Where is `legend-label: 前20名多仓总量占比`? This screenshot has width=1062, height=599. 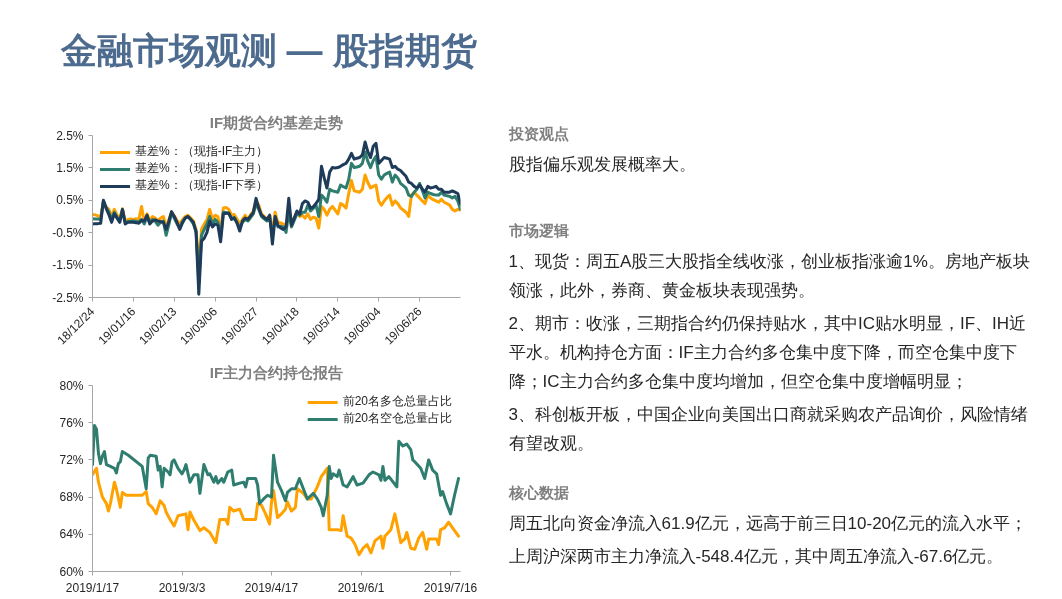
legend-label: 前20名多仓总量占比 is located at coordinates (397, 401).